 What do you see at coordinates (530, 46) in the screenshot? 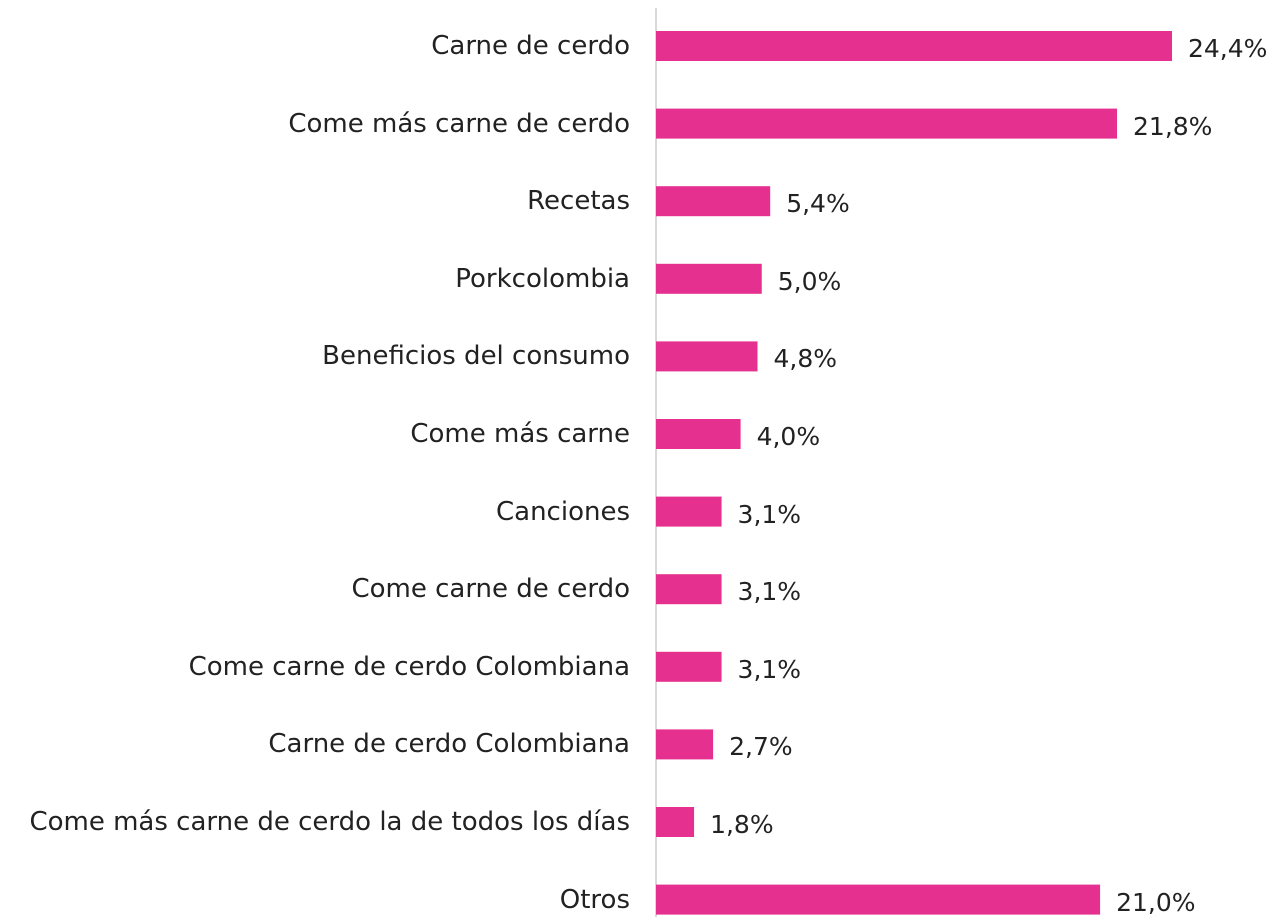
I see `category-label: Carne de cerdo` at bounding box center [530, 46].